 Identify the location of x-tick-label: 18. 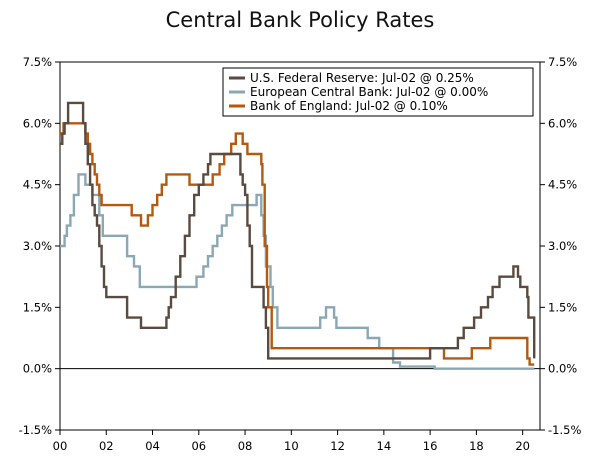
(476, 446).